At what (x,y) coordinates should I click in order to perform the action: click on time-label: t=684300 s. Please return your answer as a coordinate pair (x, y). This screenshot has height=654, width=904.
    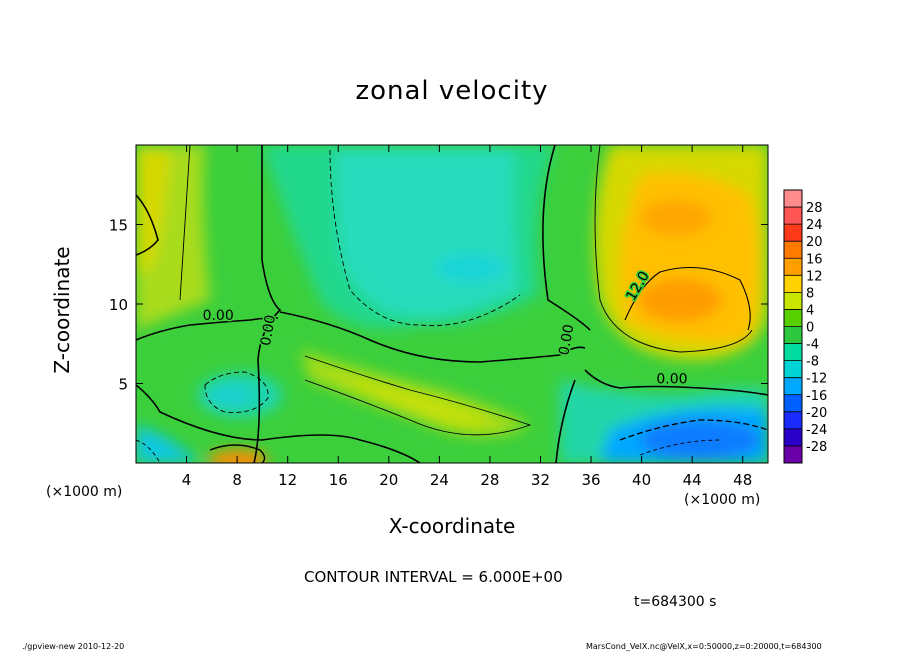
    Looking at the image, I should click on (675, 602).